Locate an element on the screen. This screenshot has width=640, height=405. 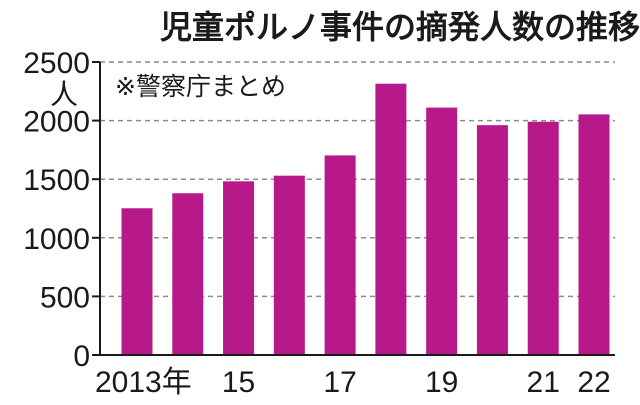
bar-2014 is located at coordinates (188, 274).